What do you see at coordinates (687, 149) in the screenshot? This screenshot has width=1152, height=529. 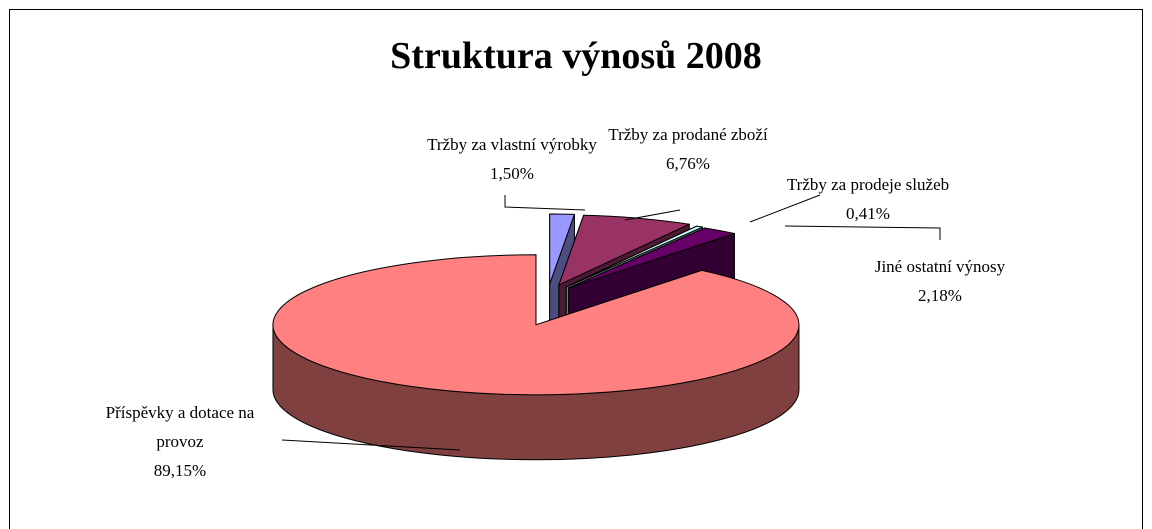 I see `slice-label: Tržby za prodané zboží 6,76%` at bounding box center [687, 149].